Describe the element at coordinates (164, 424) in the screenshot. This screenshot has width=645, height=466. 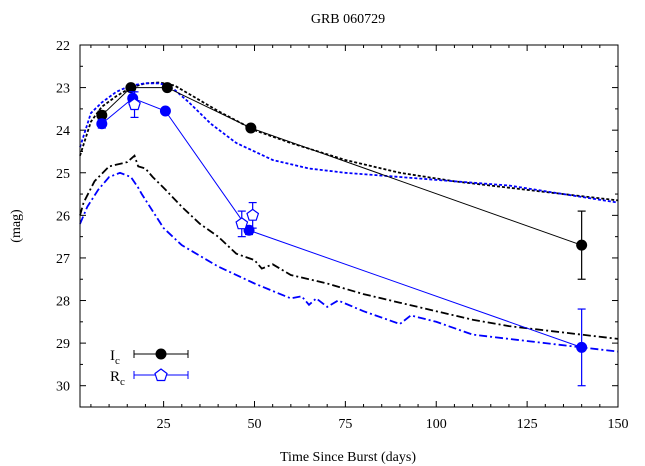
I see `x-tick-label: 25` at that location.